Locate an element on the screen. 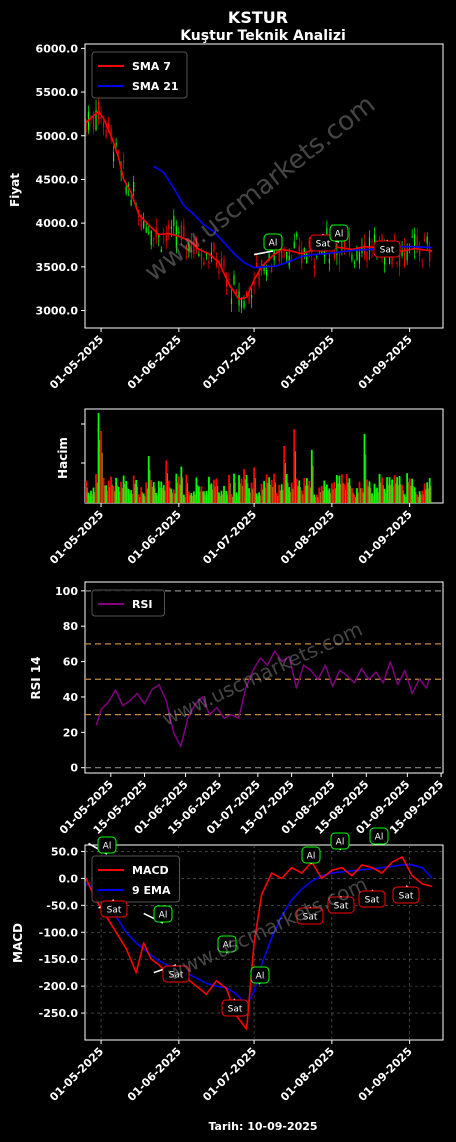 The image size is (456, 1142). sma7-line is located at coordinates (259, 205).